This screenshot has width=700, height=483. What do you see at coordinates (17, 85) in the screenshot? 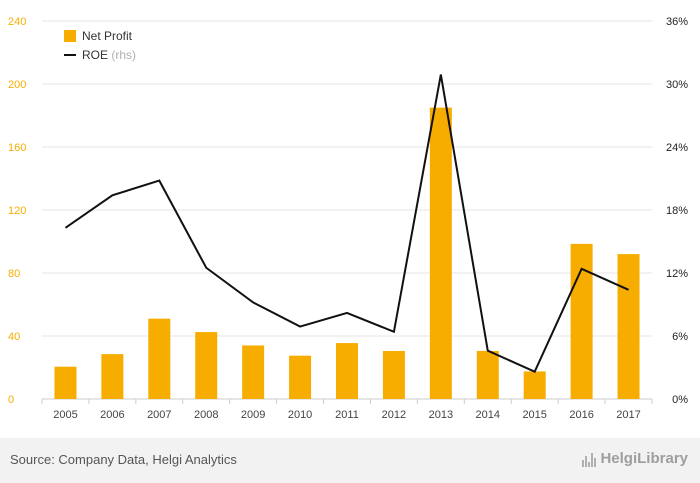
I see `left-axis-tick-label: 200` at bounding box center [17, 85].